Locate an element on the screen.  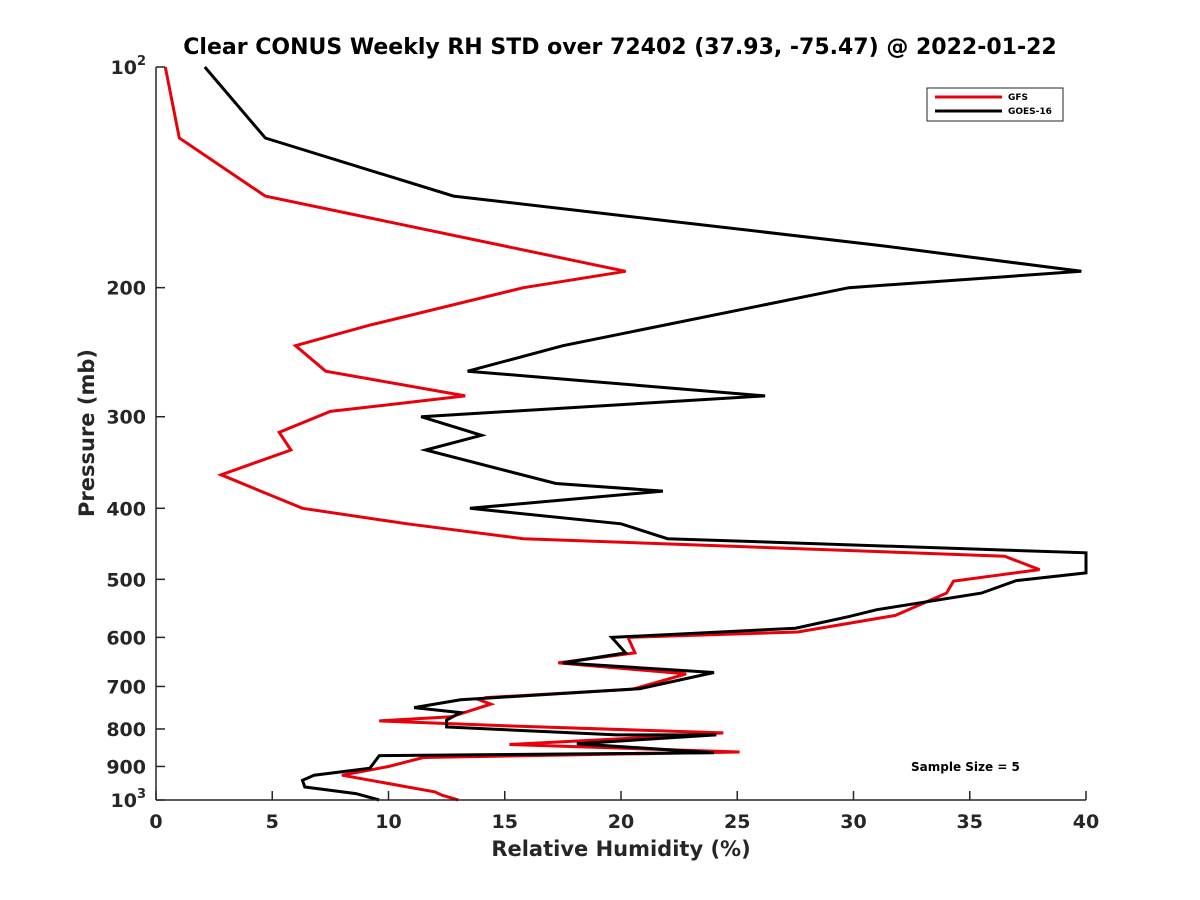
y-tick-label: 10² is located at coordinates (129, 66).